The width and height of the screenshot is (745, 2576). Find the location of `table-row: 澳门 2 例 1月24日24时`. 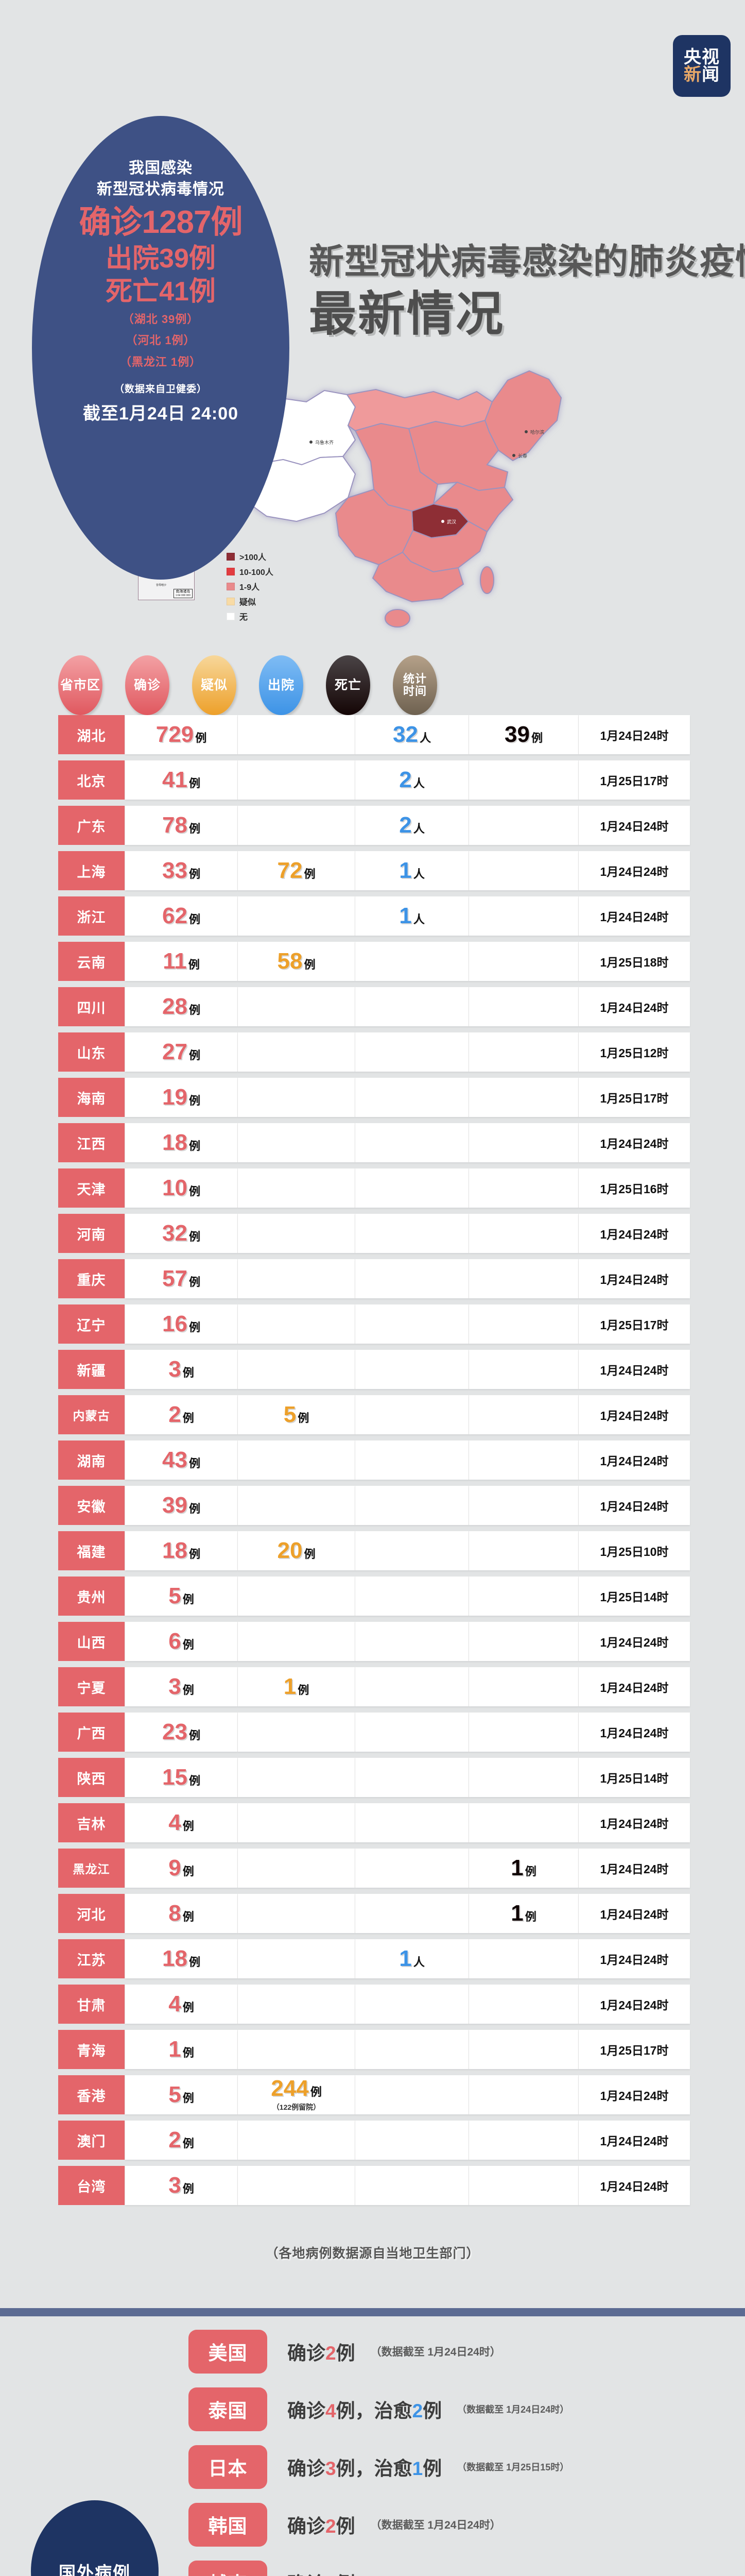

table-row: 澳门 2 例 1月24日24时 is located at coordinates (372, 2140).